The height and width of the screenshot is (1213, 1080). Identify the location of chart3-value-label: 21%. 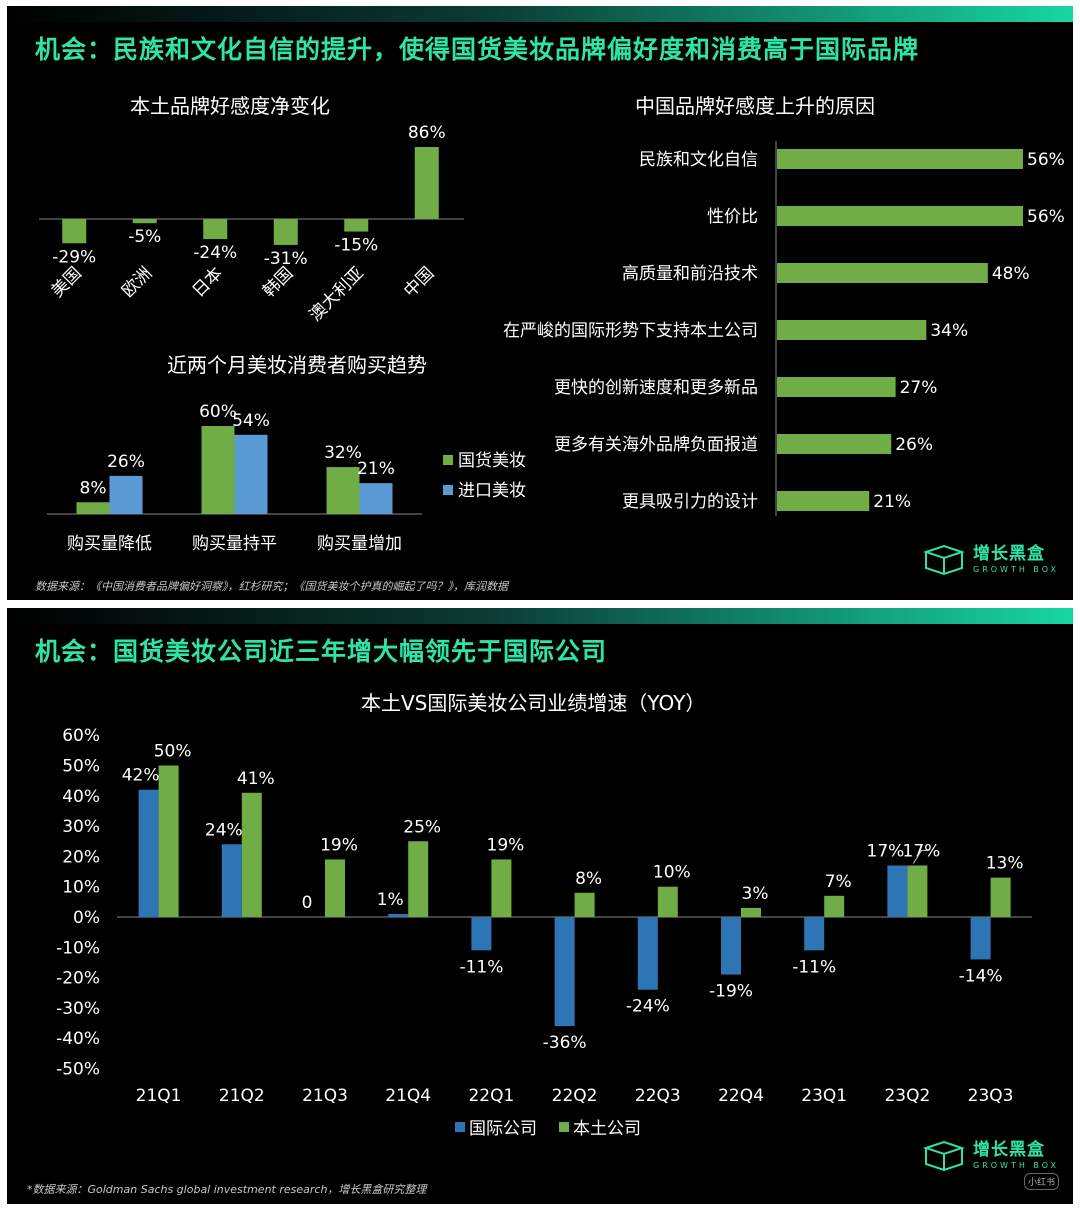
(892, 502).